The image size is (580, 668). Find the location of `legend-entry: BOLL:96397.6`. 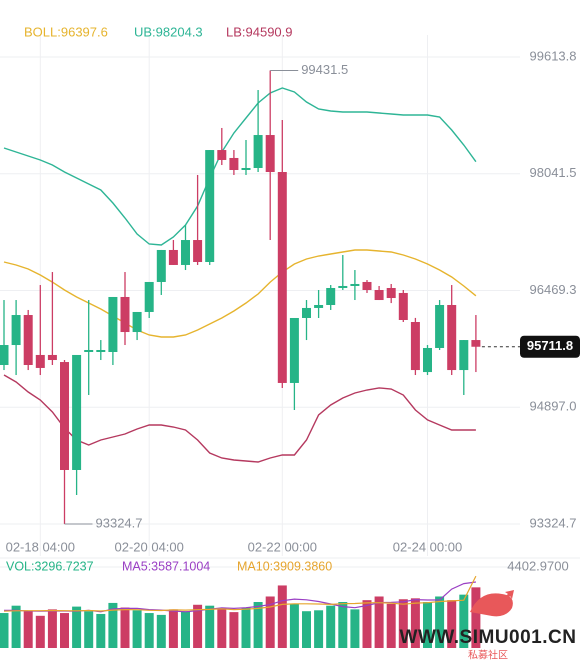

legend-entry: BOLL:96397.6 is located at coordinates (66, 31).